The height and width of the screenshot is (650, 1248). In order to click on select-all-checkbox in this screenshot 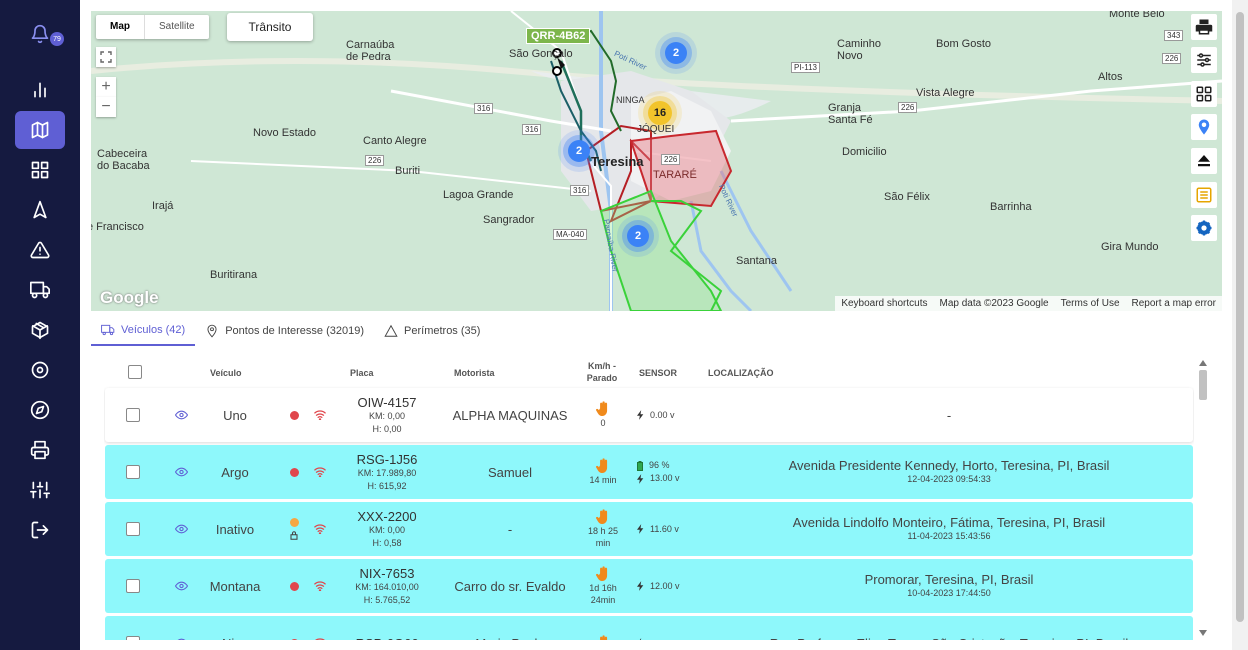, I will do `click(135, 372)`.